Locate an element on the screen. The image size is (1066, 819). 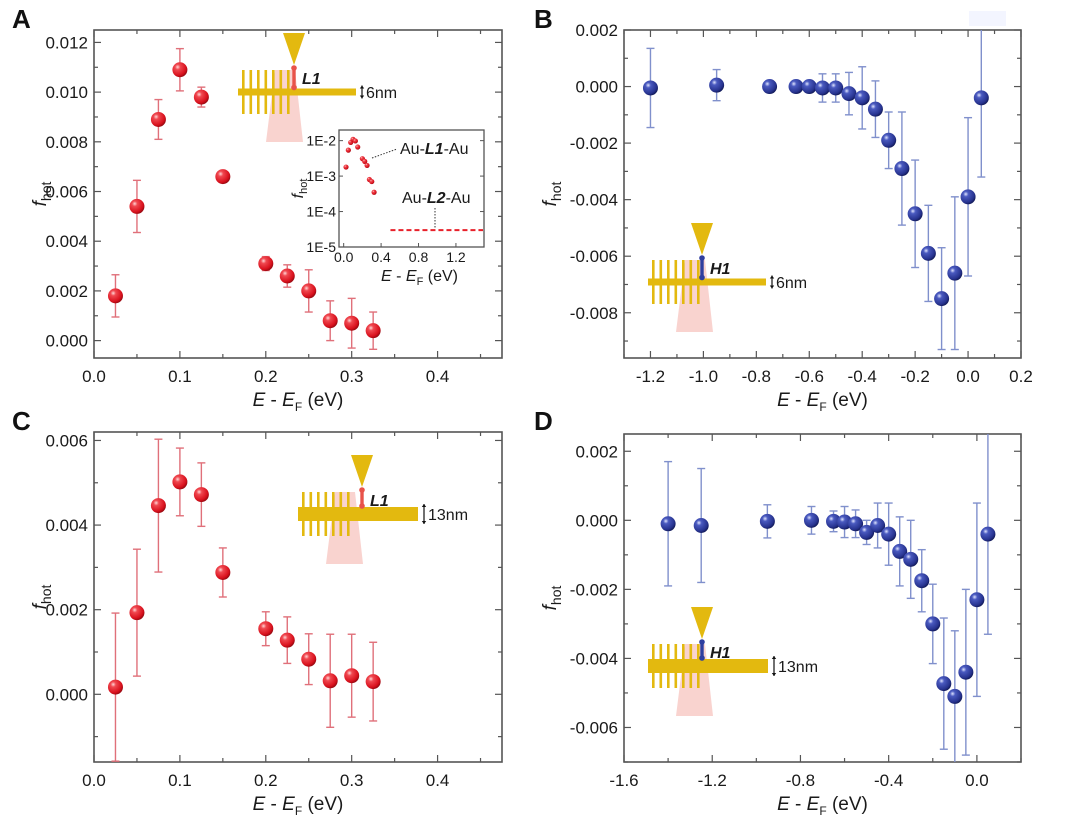
y-tick-label: 0.006 is located at coordinates (66, 440).